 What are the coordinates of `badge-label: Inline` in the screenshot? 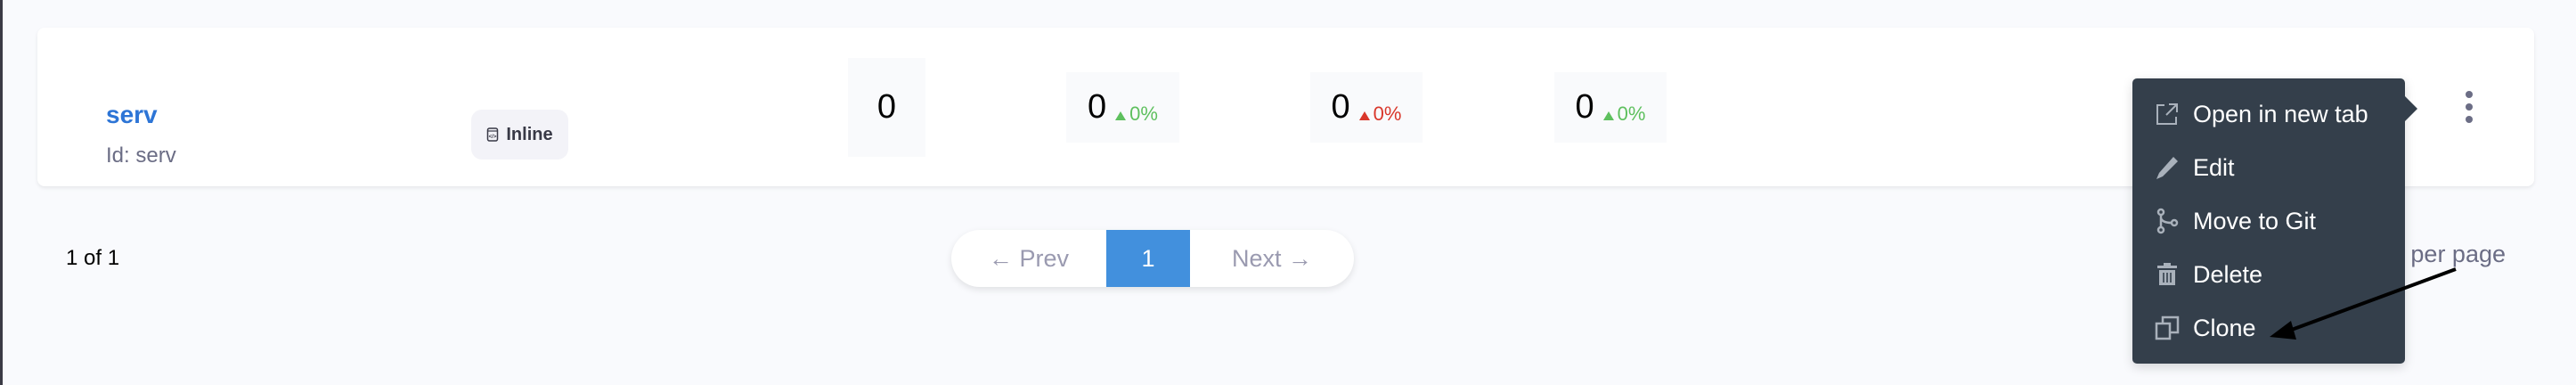 It's located at (529, 134).